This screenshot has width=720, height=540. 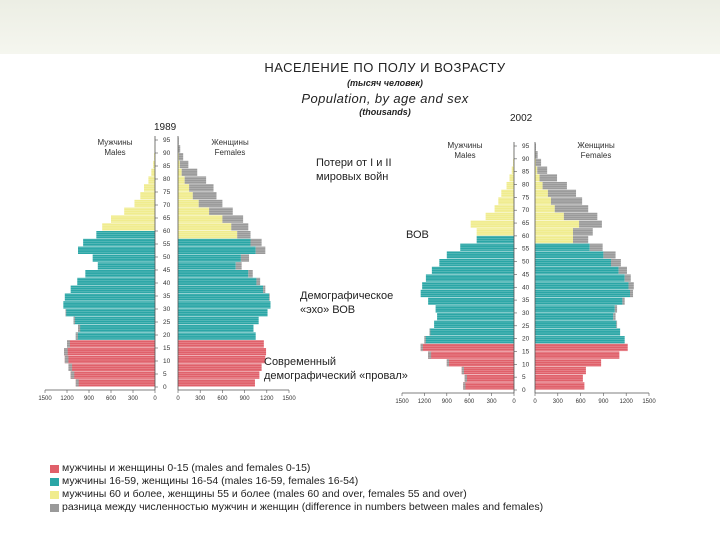 What do you see at coordinates (521, 118) in the screenshot?
I see `year-label-2002: 2002` at bounding box center [521, 118].